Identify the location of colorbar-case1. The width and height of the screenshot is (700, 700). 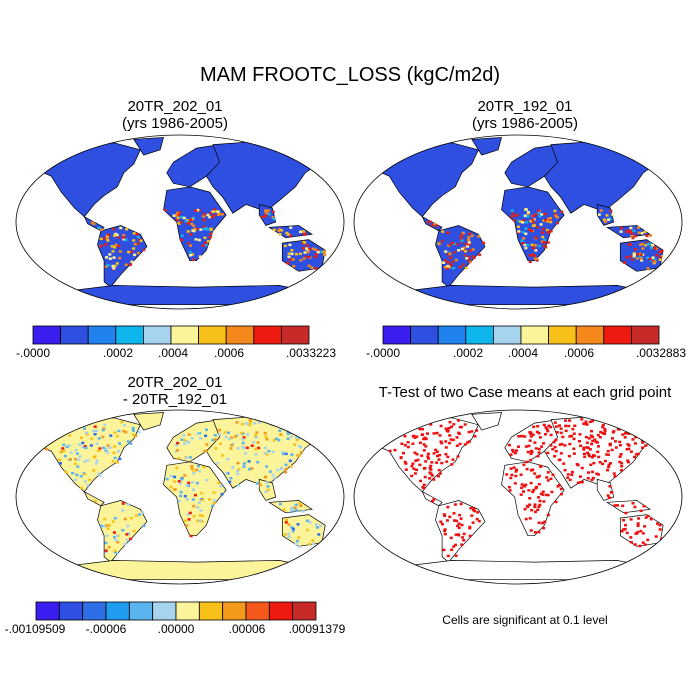
(171, 335).